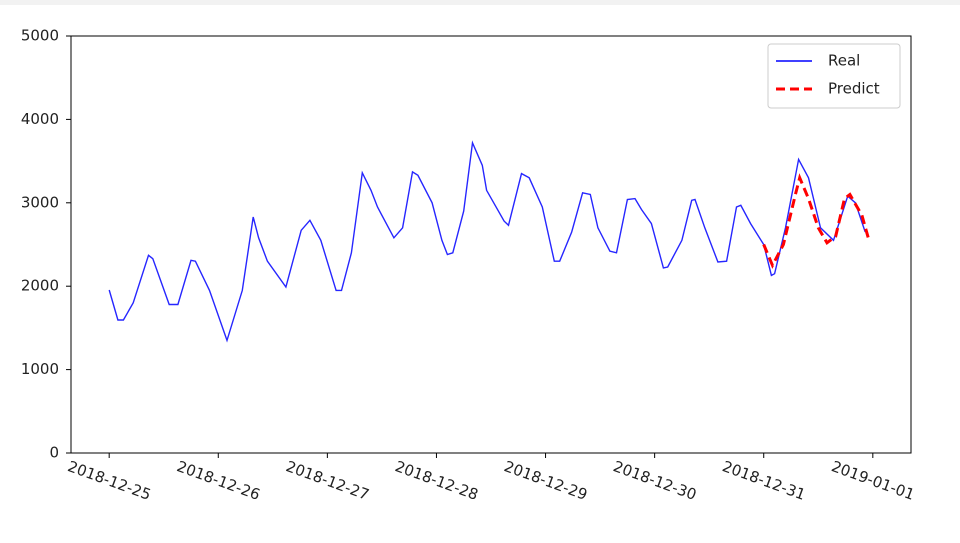  Describe the element at coordinates (40, 119) in the screenshot. I see `y-tick-label: 4000` at that location.